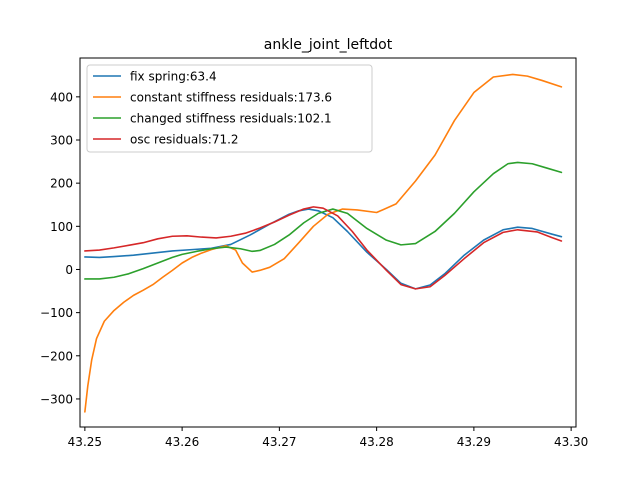 The width and height of the screenshot is (640, 480). What do you see at coordinates (182, 442) in the screenshot?
I see `x-tick-label: 43.26` at bounding box center [182, 442].